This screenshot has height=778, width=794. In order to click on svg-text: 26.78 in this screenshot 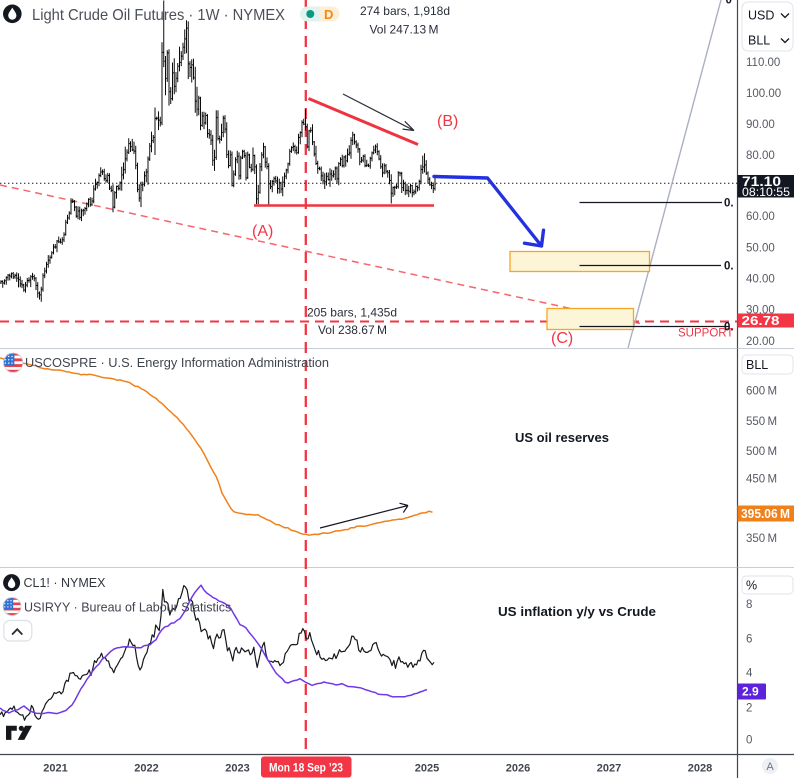, I will do `click(761, 320)`.